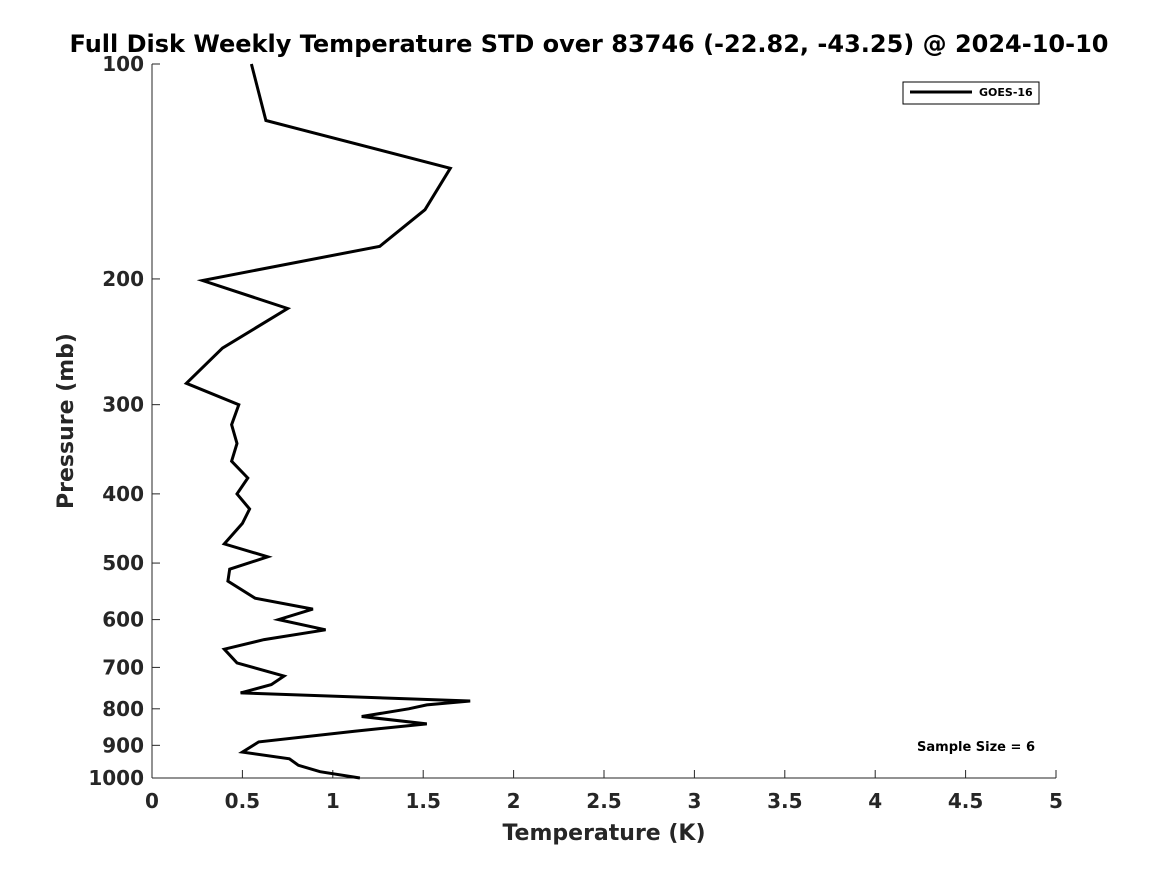 The height and width of the screenshot is (875, 1167). What do you see at coordinates (123, 745) in the screenshot?
I see `y-tick-label: 900` at bounding box center [123, 745].